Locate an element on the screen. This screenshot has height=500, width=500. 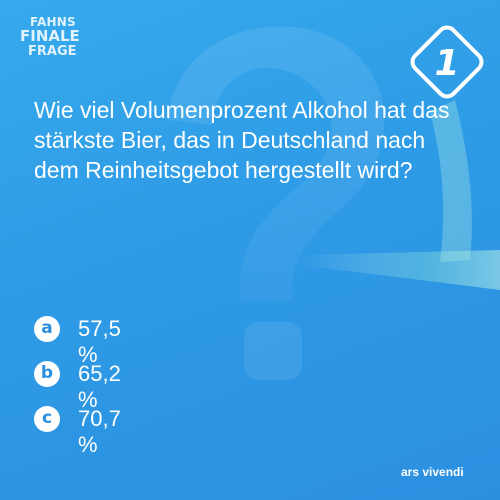
badge-number: 1 is located at coordinates (446, 63).